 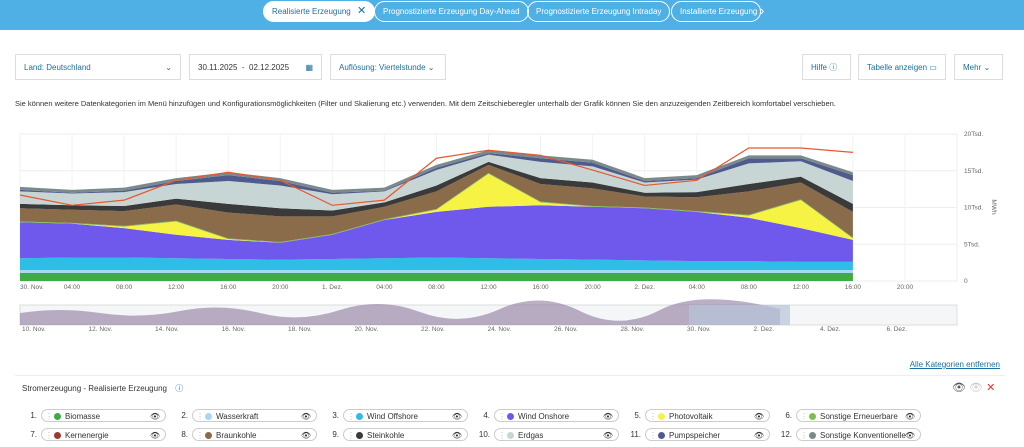 What do you see at coordinates (386, 435) in the screenshot?
I see `legend-label: Steinkohle` at bounding box center [386, 435].